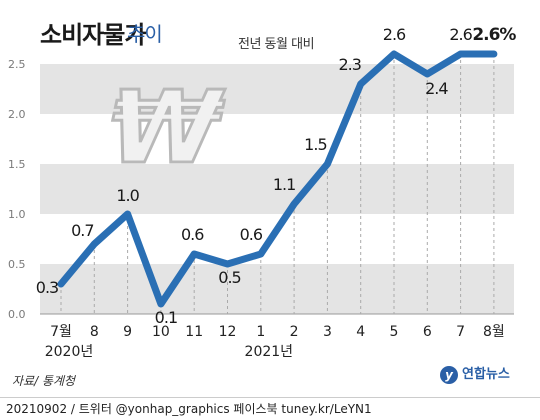 The image size is (540, 420). I want to click on y-tick-label: 1.5, so click(17, 164).